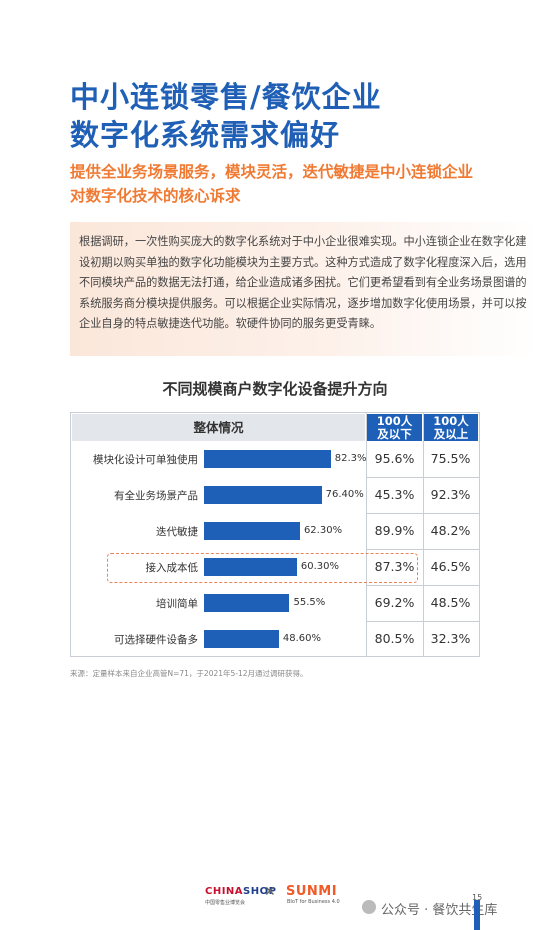  Describe the element at coordinates (394, 602) in the screenshot. I see `small-merchant-value: 69.2%` at that location.